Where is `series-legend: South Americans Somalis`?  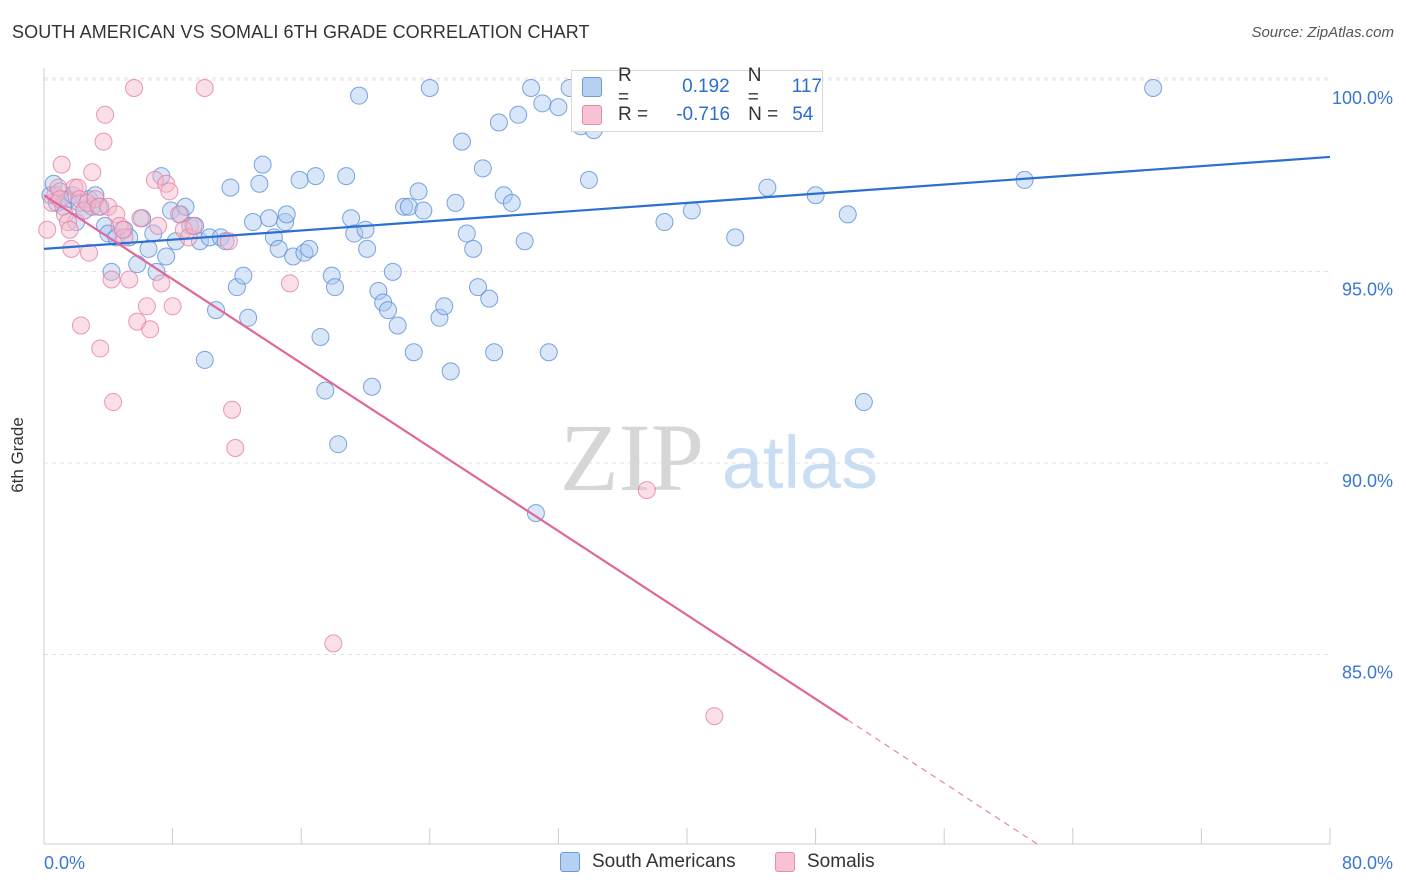 series-legend: South Americans Somalis is located at coordinates (703, 865).